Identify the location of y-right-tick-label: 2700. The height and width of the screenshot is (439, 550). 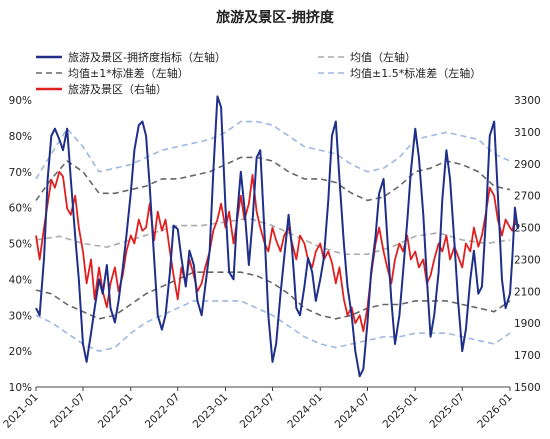
(527, 197).